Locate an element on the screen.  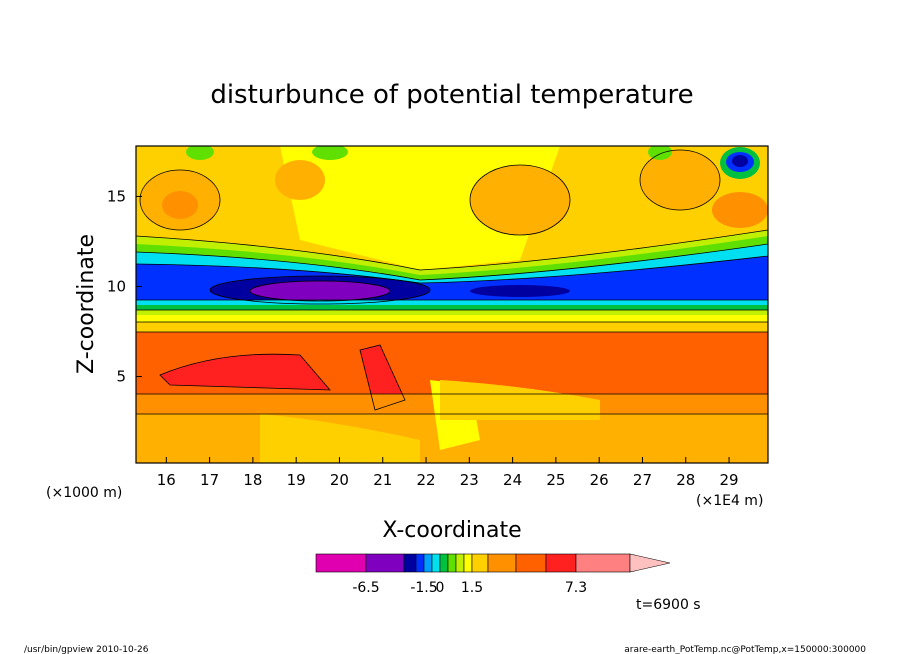
chart-title: disturbunce of potential temperature is located at coordinates (451, 95).